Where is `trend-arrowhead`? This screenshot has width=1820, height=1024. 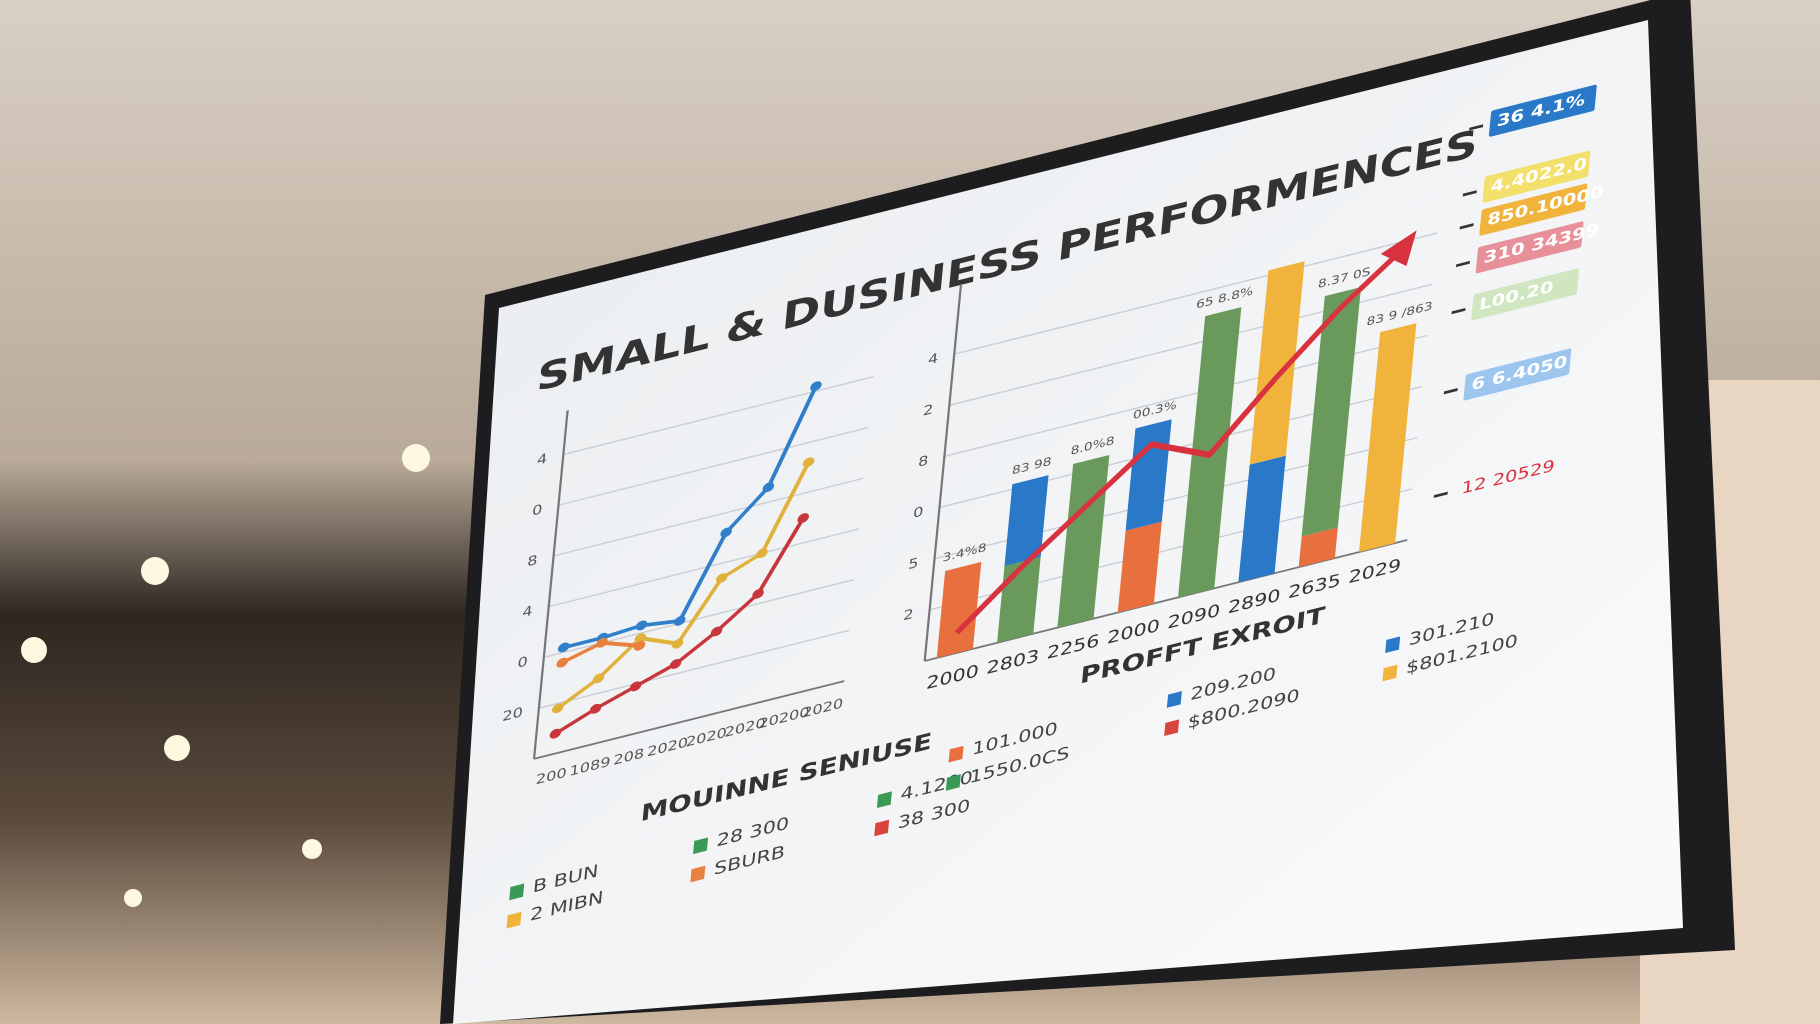 trend-arrowhead is located at coordinates (1398, 248).